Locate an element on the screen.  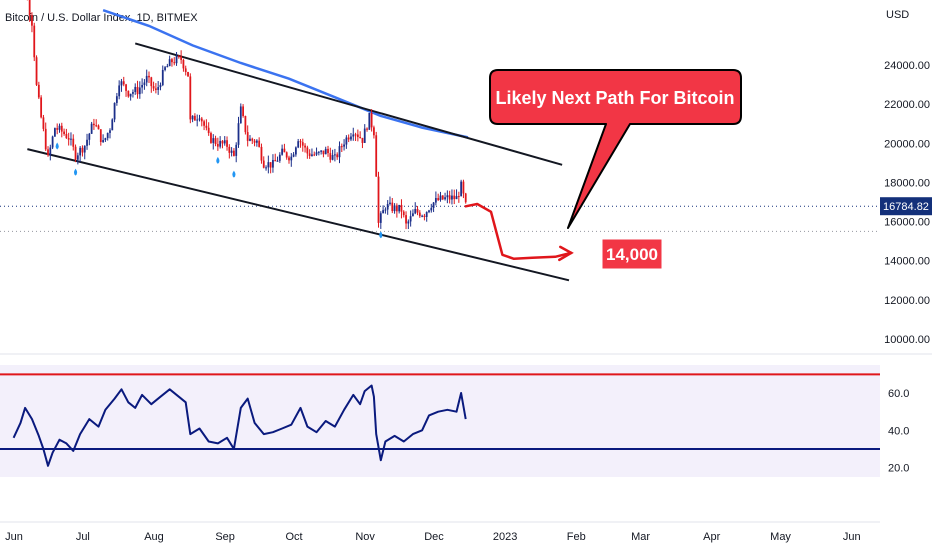
price-tick-label: 22000.00 is located at coordinates (907, 105).